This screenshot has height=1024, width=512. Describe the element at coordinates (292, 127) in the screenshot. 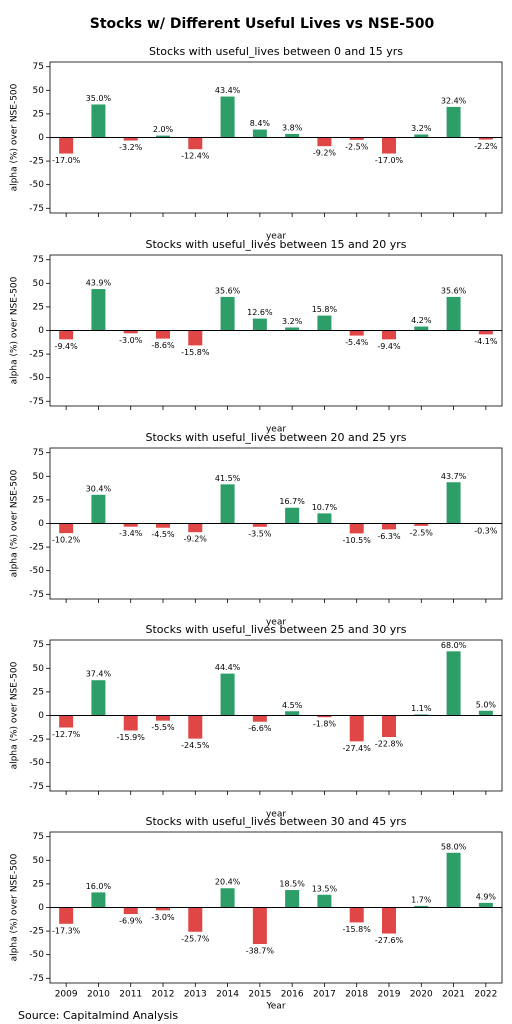

I see `value-label: 3.8%` at that location.